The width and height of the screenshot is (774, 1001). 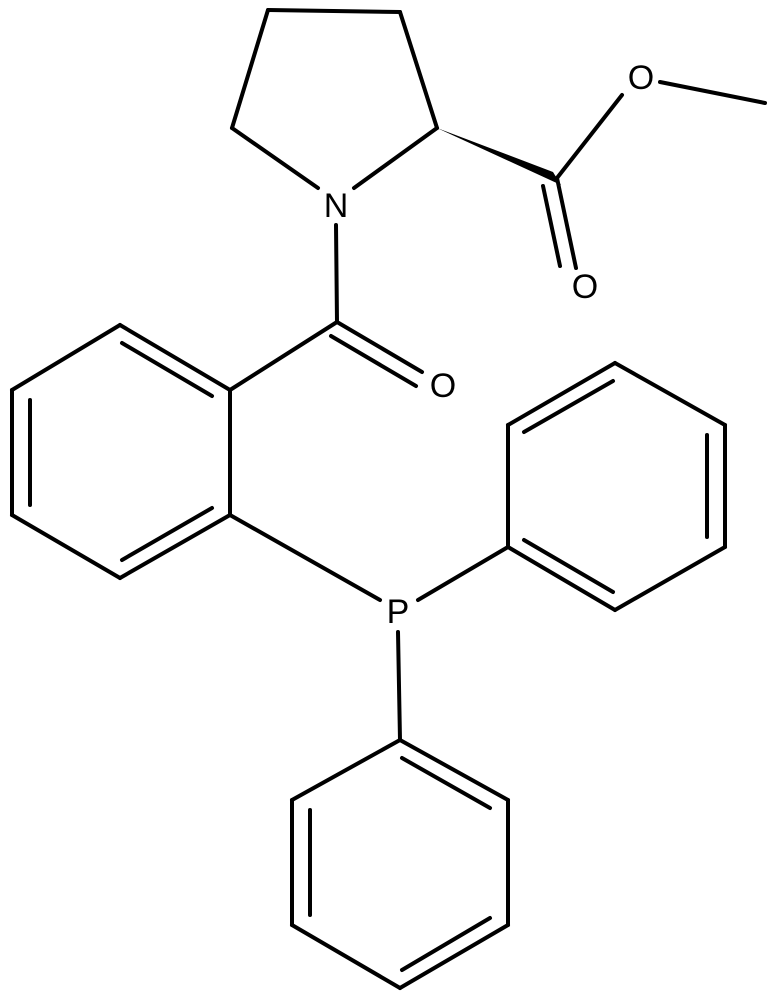 What do you see at coordinates (398, 612) in the screenshot?
I see `atom-label: P` at bounding box center [398, 612].